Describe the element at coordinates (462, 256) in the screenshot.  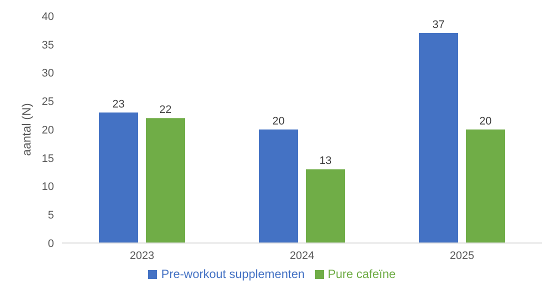
I see `x-tick-label: 2025` at that location.